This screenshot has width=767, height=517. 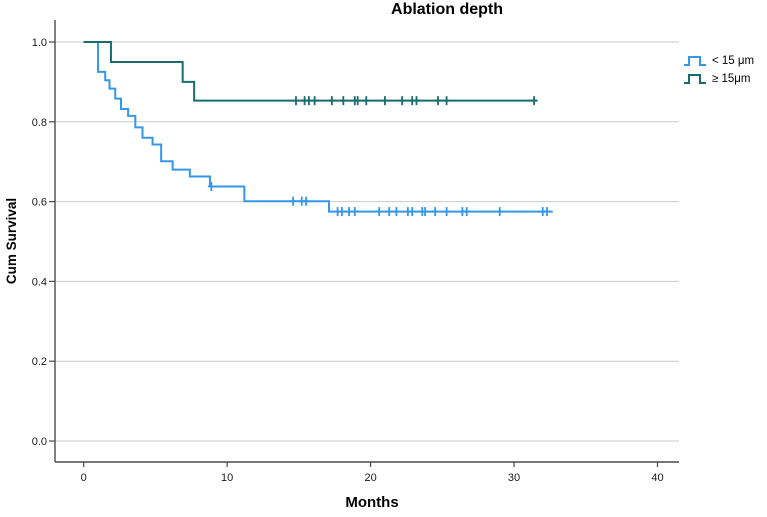 I want to click on x-tick-label: 40, so click(x=657, y=478).